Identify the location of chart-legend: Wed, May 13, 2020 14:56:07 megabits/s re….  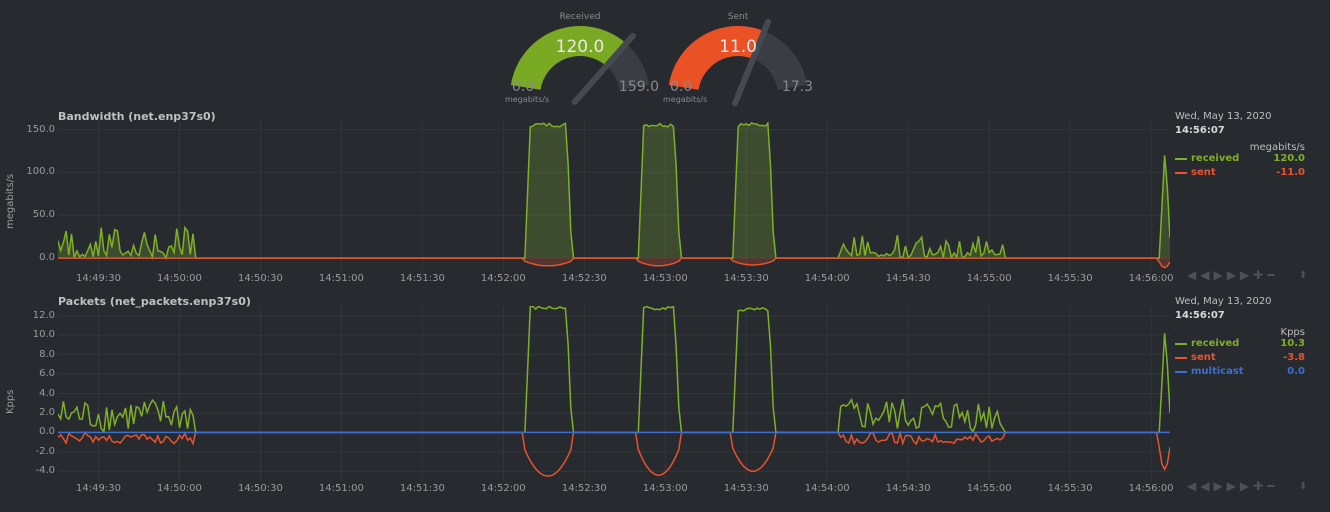
(1240, 146).